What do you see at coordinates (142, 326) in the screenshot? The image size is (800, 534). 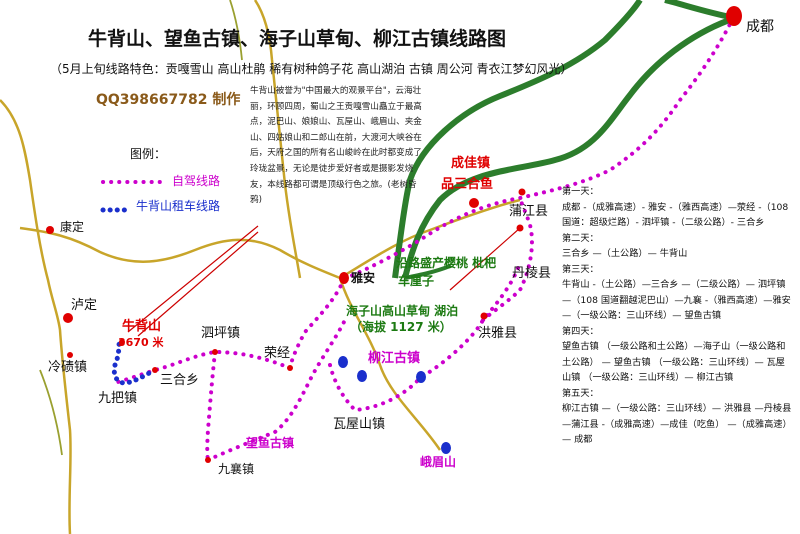 I see `place-niubeishan: 牛背山` at bounding box center [142, 326].